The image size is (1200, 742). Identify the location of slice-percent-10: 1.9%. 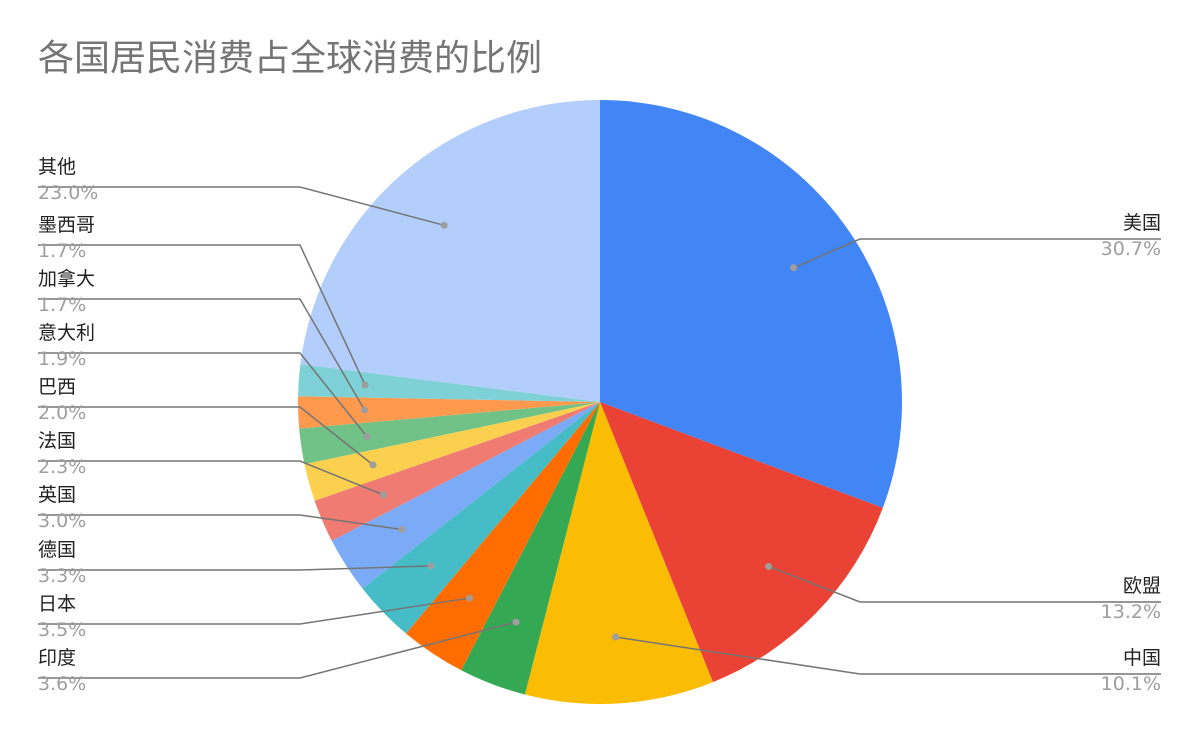
(62, 359).